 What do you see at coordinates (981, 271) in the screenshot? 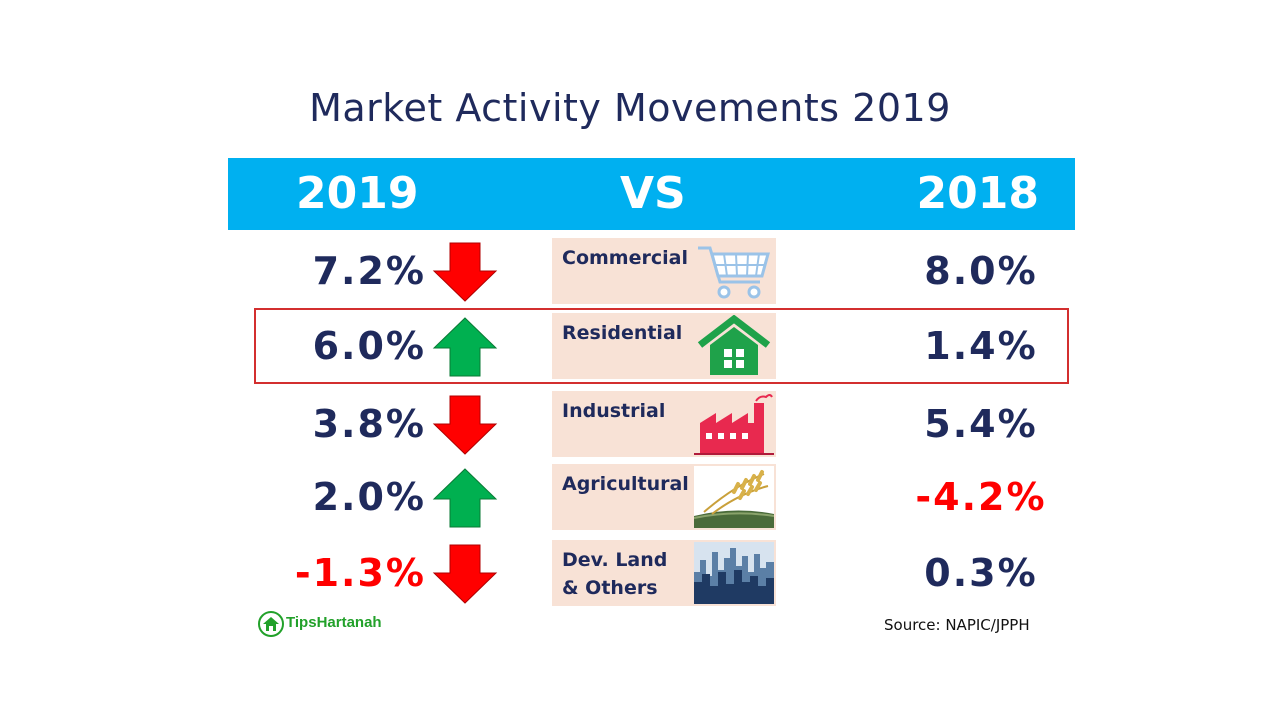
I see `value-2018: 8.0%` at bounding box center [981, 271].